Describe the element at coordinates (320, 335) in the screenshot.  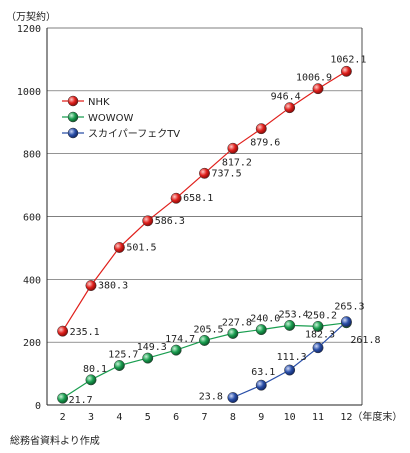
I see `data-label: 182.3` at that location.